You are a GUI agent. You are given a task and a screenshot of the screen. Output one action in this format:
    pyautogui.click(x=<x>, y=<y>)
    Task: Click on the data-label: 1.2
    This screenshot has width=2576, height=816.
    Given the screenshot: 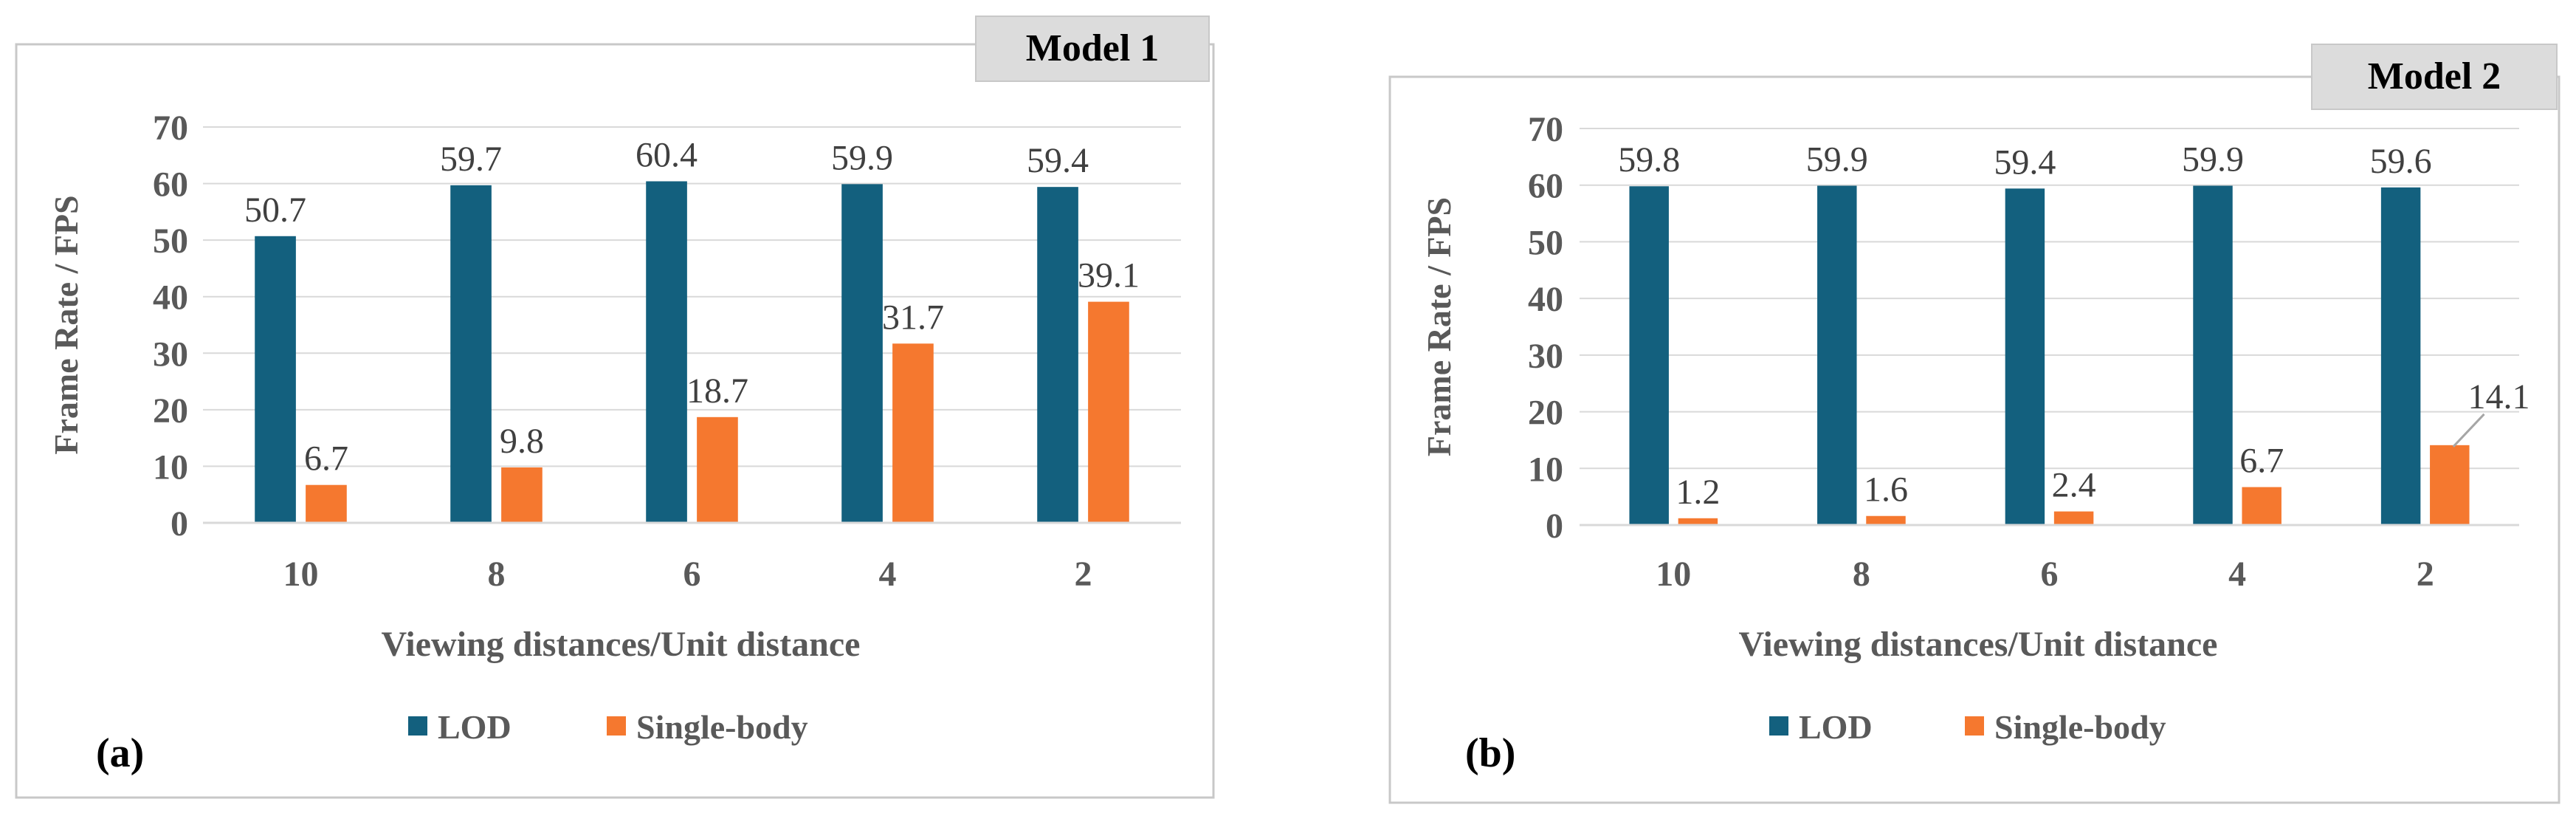 What is the action you would take?
    pyautogui.click(x=1698, y=493)
    